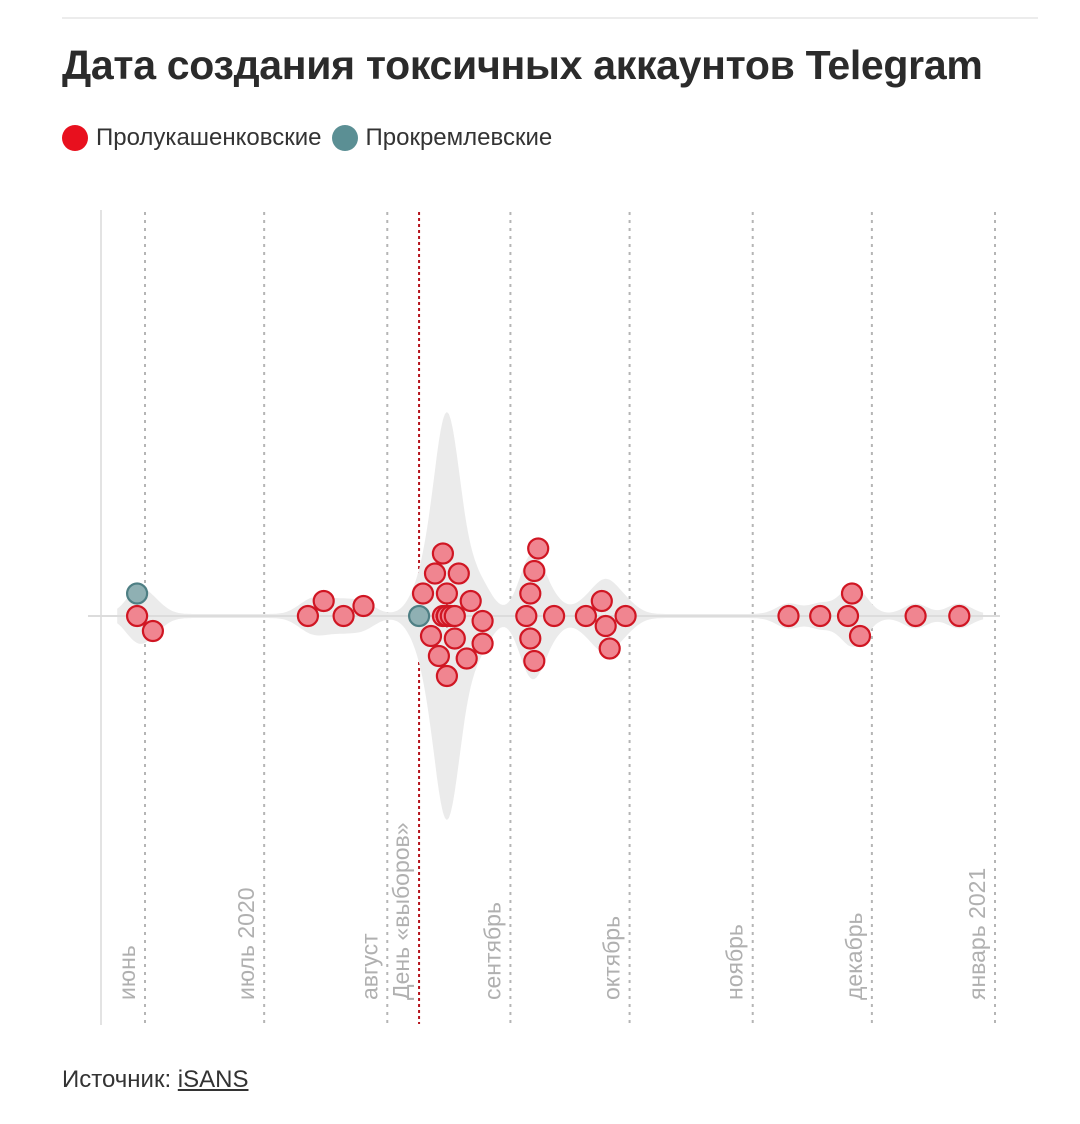 The image size is (1080, 1124). What do you see at coordinates (209, 137) in the screenshot?
I see `legend-label: Пролукашенковские` at bounding box center [209, 137].